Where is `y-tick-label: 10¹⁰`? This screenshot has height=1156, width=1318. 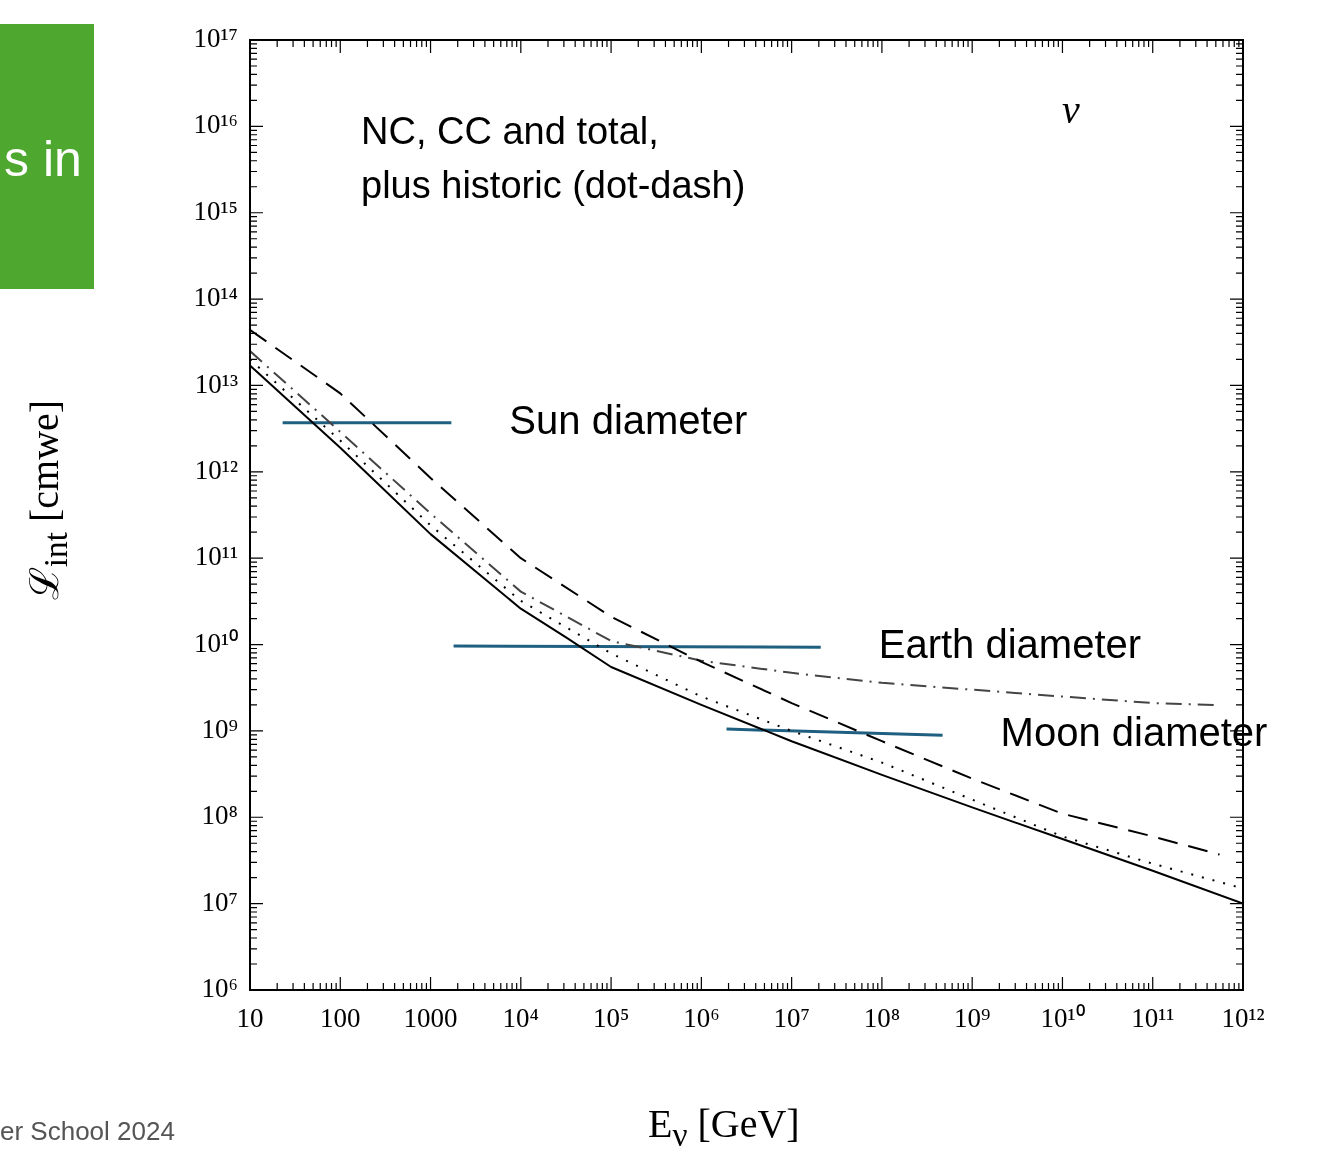 y-tick-label: 10¹⁰ is located at coordinates (215, 642).